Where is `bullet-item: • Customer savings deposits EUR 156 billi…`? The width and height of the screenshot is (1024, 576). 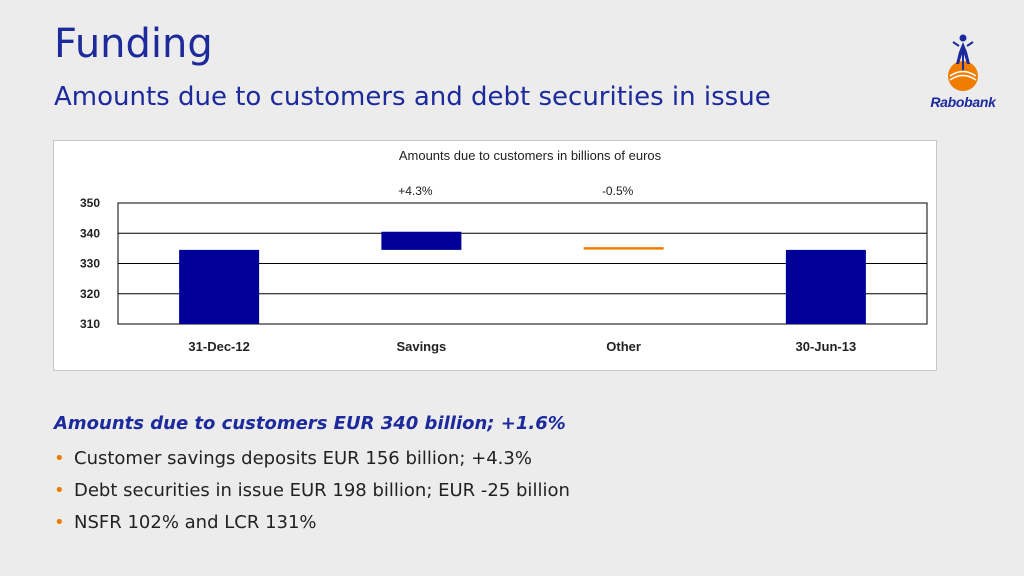
bullet-item: • Customer savings deposits EUR 156 billi… is located at coordinates (312, 462).